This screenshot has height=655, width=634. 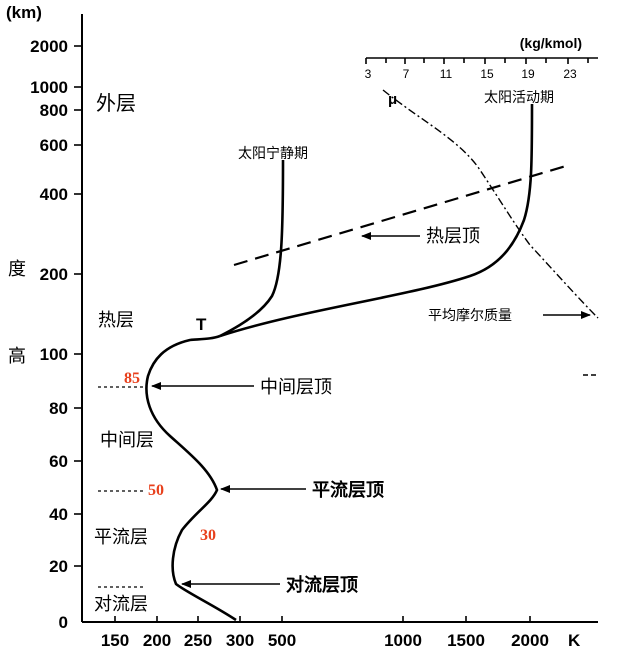 I want to click on y-tick-label: 800, so click(x=54, y=110).